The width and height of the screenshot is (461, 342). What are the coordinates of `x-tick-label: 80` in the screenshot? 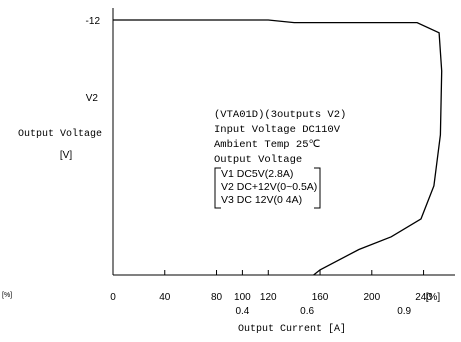 It's located at (217, 297).